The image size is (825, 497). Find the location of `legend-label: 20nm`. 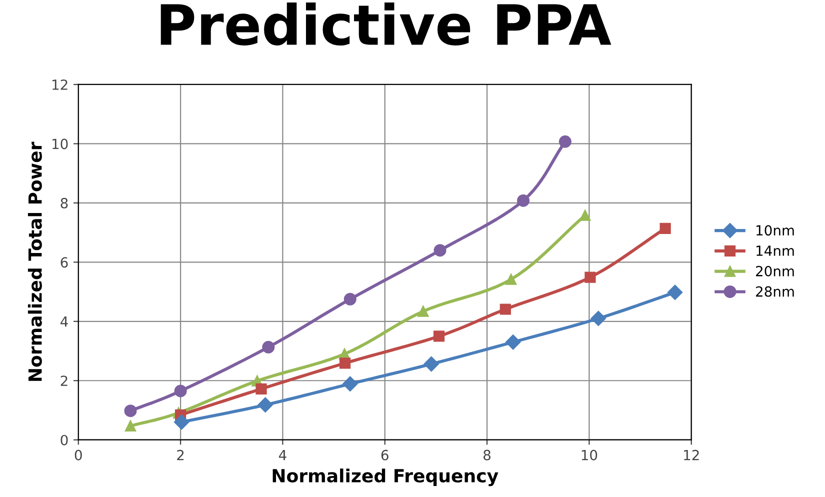

legend-label: 20nm is located at coordinates (775, 271).